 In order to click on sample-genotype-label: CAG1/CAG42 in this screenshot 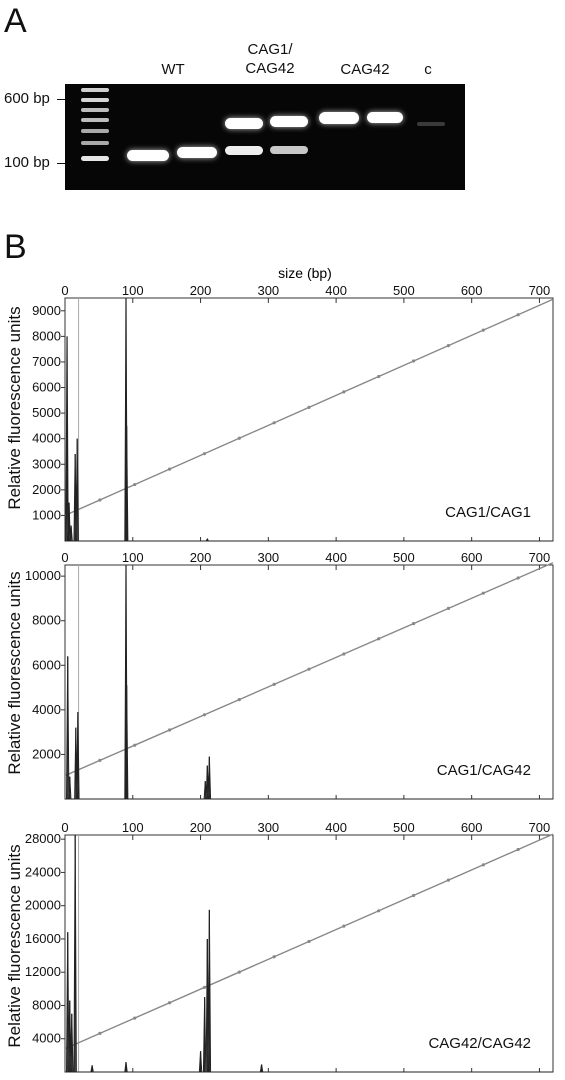, I will do `click(484, 770)`.